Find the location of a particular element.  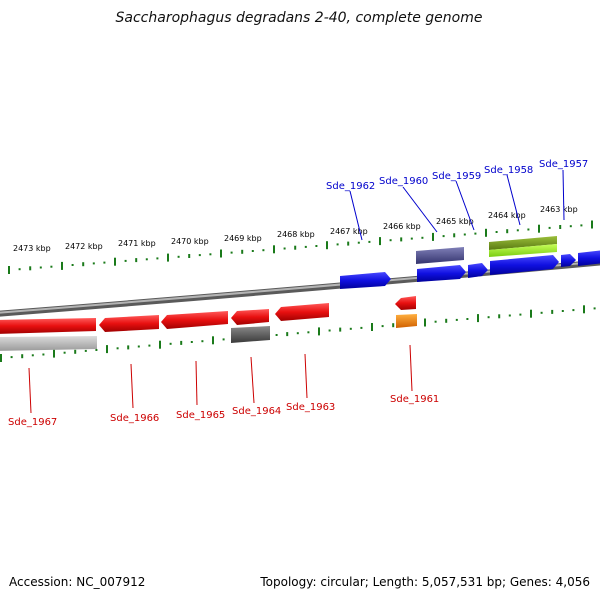

gene-label-sde-1959: Sde_1959 is located at coordinates (456, 176).